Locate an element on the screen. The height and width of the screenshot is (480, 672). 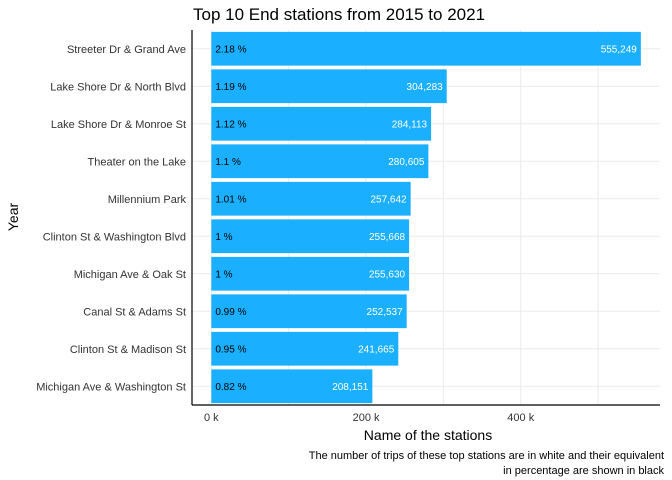
y-tick-label: Michigan Ave & Washington St is located at coordinates (111, 387).